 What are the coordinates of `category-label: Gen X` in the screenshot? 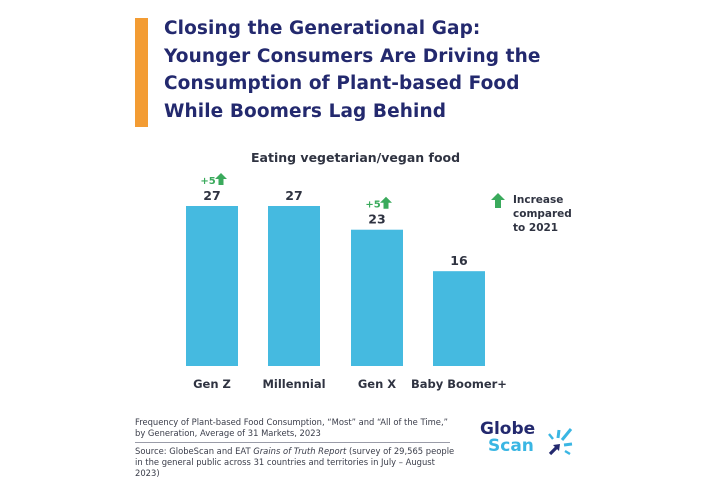 It's located at (377, 384).